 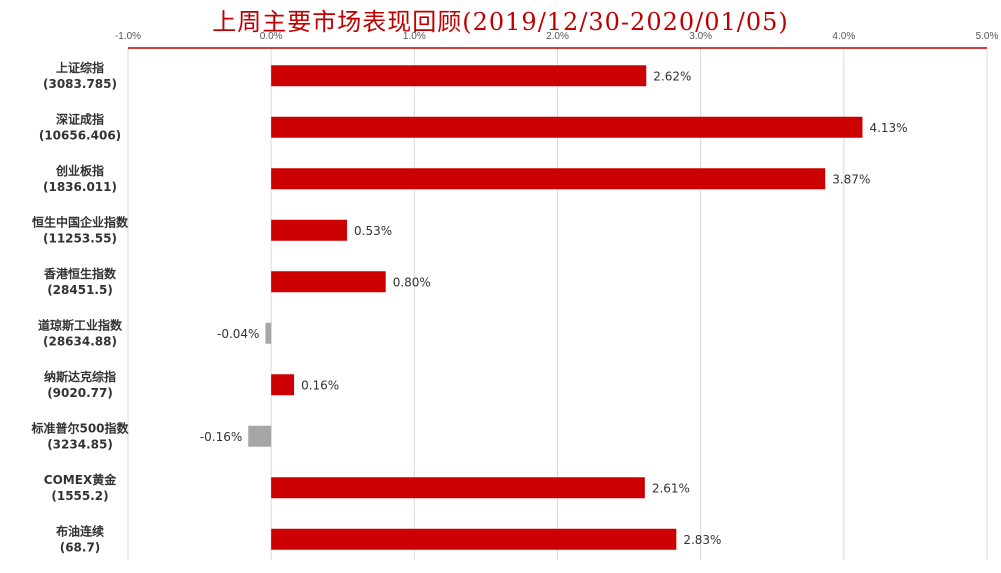 What do you see at coordinates (79, 170) in the screenshot?
I see `category-label: 创业板指` at bounding box center [79, 170].